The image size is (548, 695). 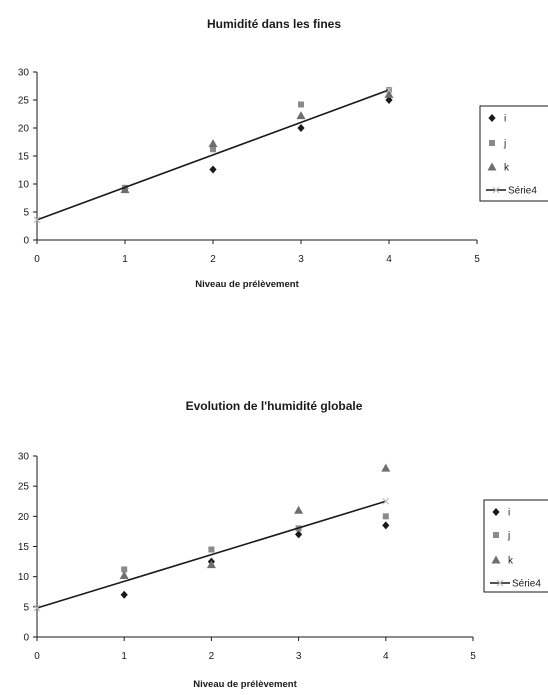 What do you see at coordinates (274, 406) in the screenshot?
I see `chart-title: Evolution de l'humidité globale` at bounding box center [274, 406].